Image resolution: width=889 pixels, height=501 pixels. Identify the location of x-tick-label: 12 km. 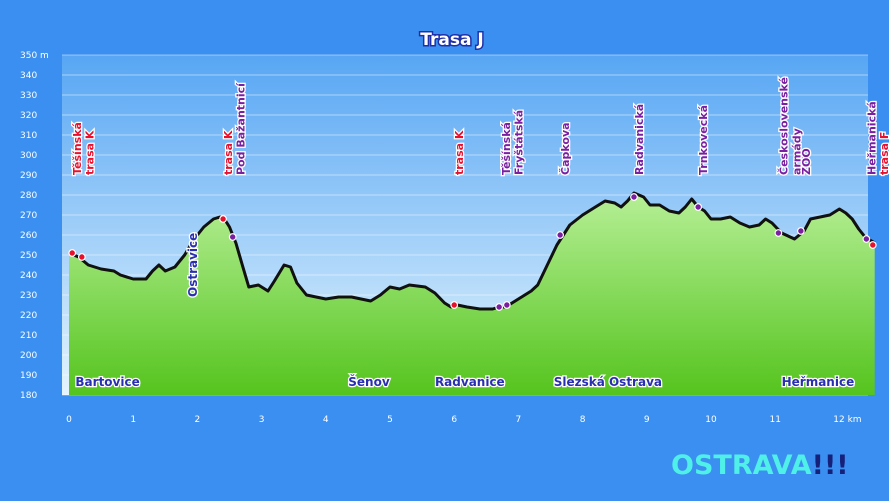
(847, 420).